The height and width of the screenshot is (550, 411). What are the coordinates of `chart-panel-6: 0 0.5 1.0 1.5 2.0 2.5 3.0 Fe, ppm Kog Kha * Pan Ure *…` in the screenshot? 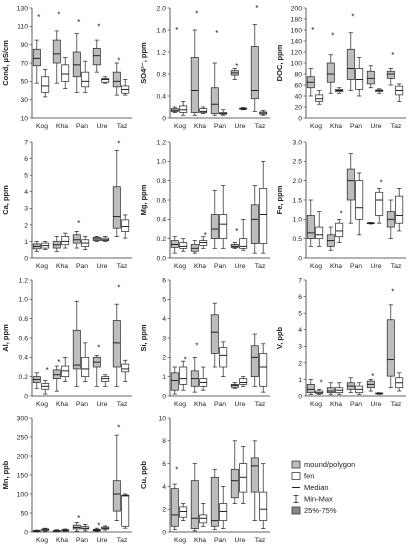 It's located at (340, 204).